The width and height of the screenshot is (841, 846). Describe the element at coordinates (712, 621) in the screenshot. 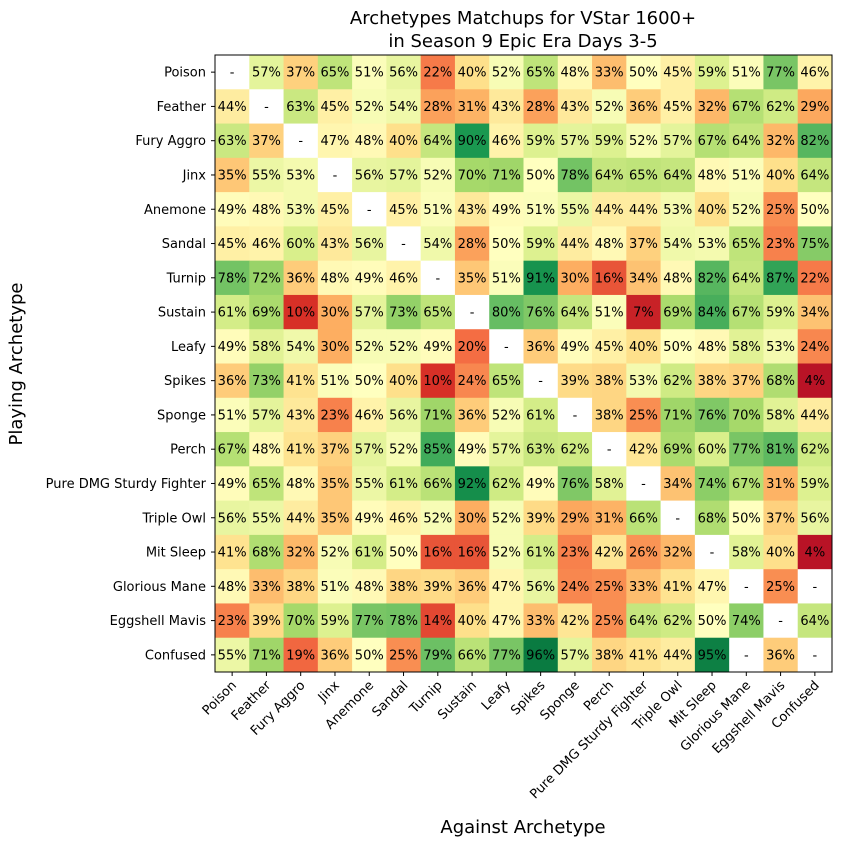

I see `cell-value-label: 50%` at that location.